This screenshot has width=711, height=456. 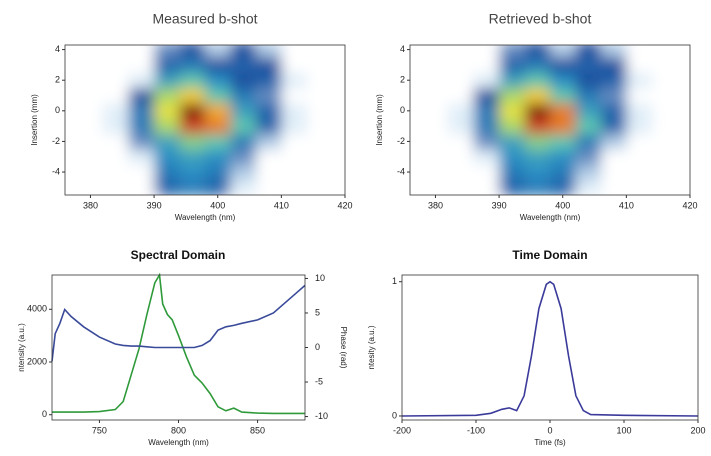 I want to click on y-tick-label: 2, so click(x=57, y=80).